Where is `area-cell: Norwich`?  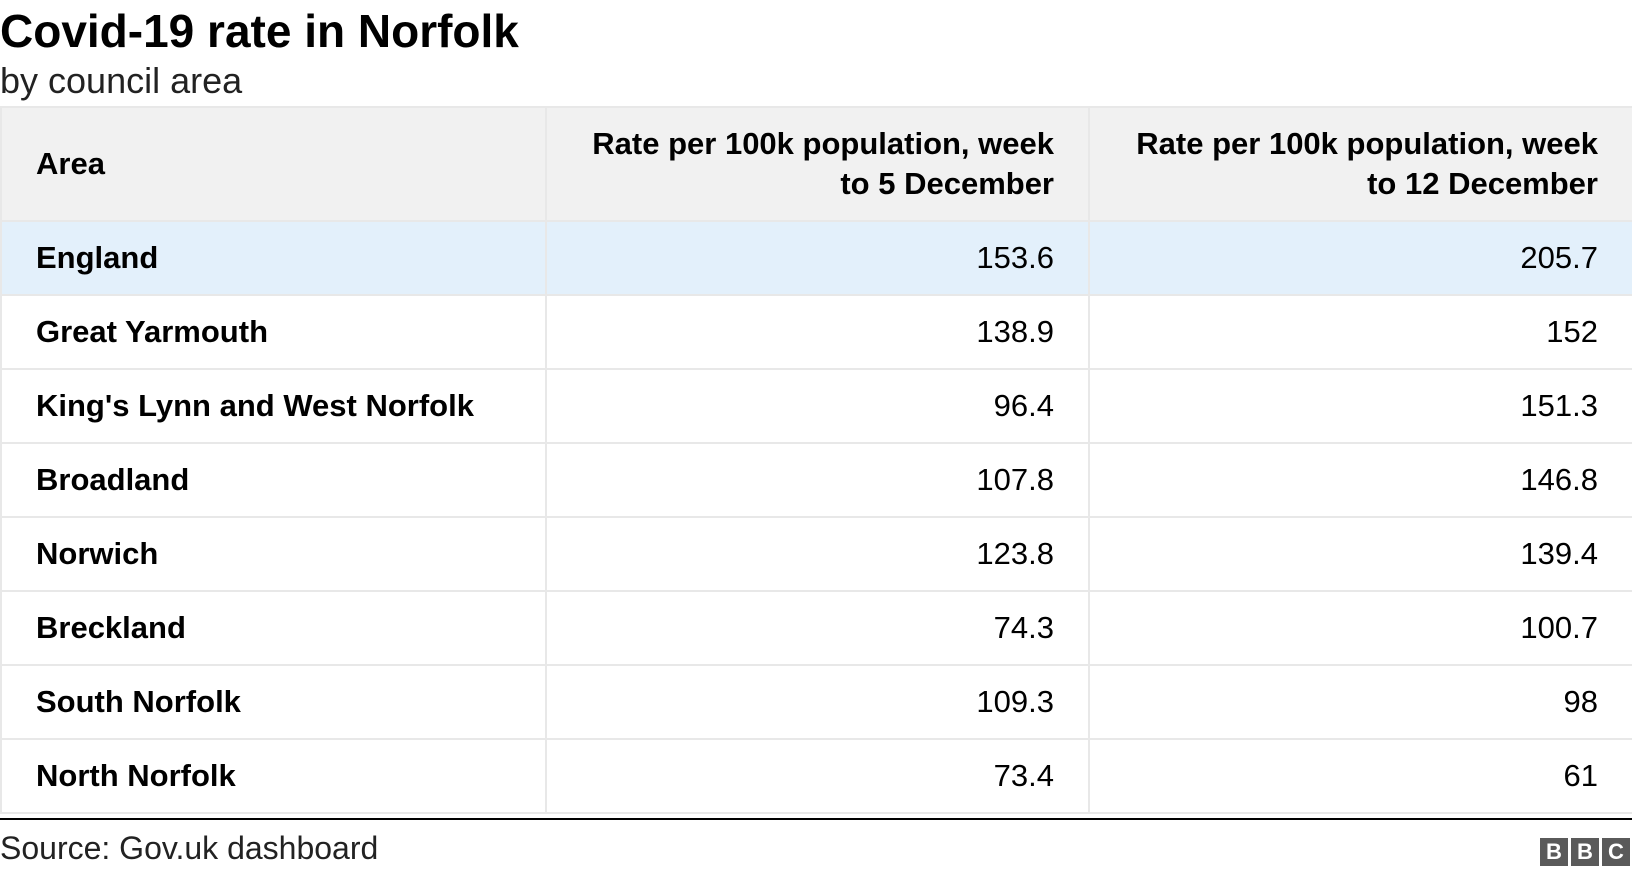
area-cell: Norwich is located at coordinates (273, 554).